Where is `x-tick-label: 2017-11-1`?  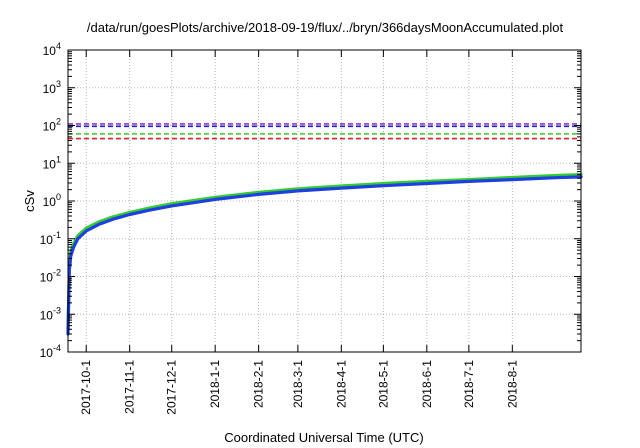
x-tick-label: 2017-11-1 is located at coordinates (130, 387).